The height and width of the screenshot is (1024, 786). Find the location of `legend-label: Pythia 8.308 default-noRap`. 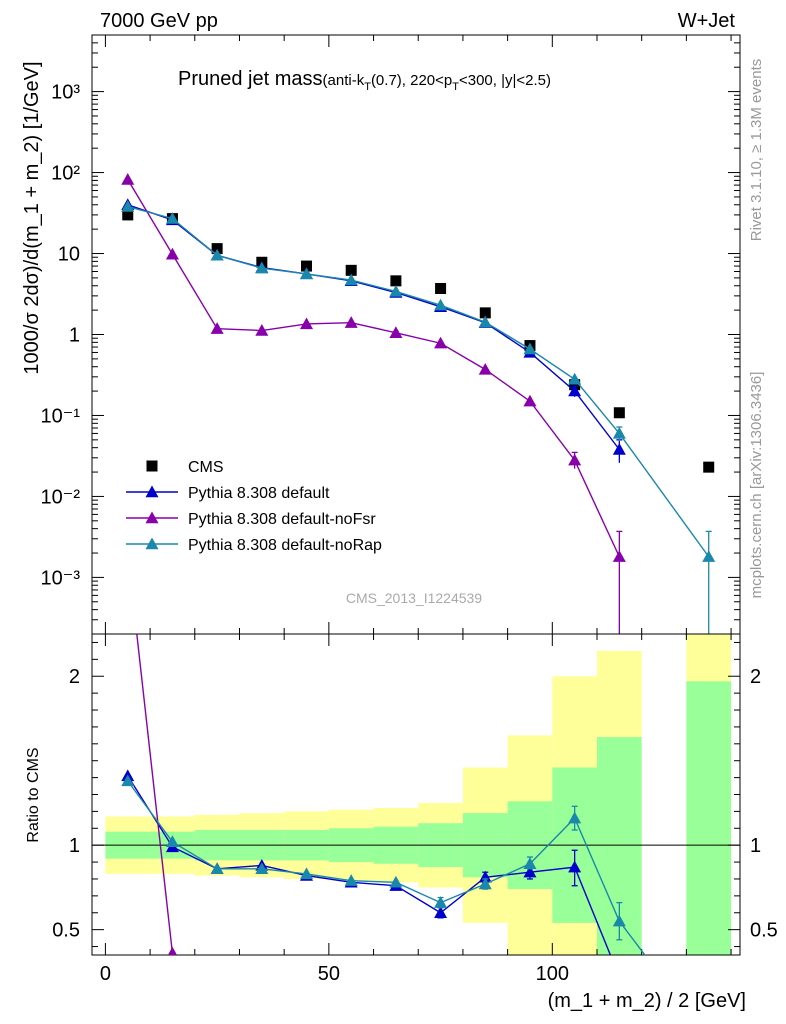

legend-label: Pythia 8.308 default-noRap is located at coordinates (285, 545).